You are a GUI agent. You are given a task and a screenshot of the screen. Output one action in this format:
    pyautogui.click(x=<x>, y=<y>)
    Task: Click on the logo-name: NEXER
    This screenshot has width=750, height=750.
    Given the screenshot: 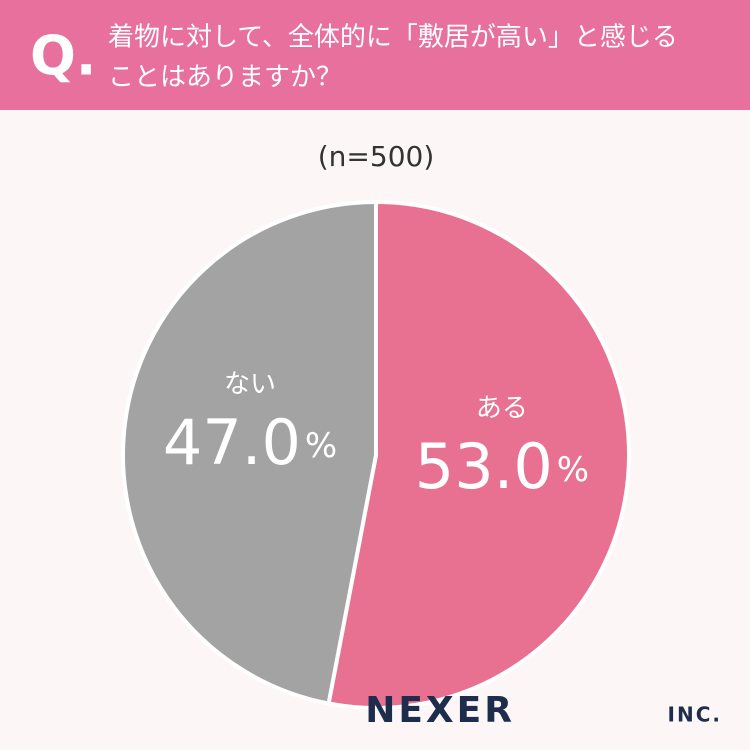 What is the action you would take?
    pyautogui.click(x=440, y=710)
    